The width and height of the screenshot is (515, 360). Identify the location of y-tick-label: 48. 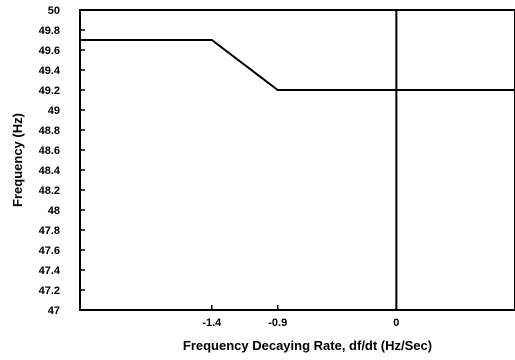
(54, 211).